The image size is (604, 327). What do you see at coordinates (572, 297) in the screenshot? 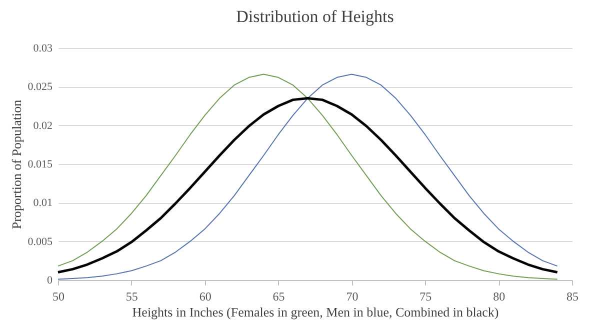
I see `x-tick-label: 85` at bounding box center [572, 297].